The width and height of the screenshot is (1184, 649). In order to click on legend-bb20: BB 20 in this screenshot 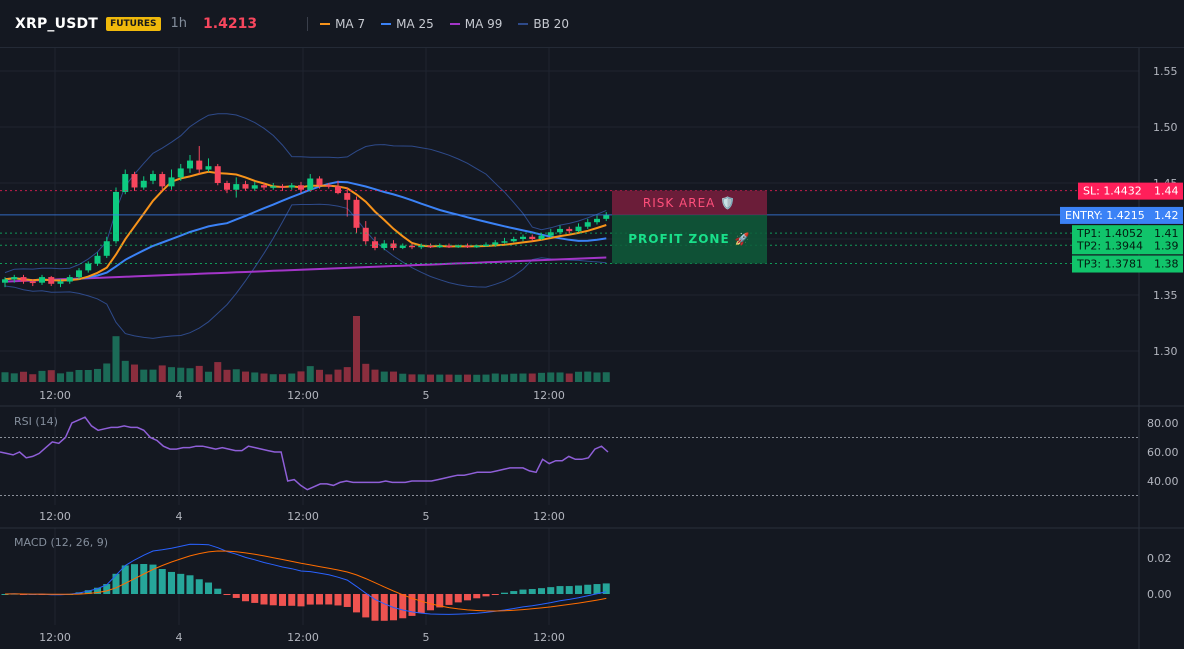, I will do `click(543, 24)`.